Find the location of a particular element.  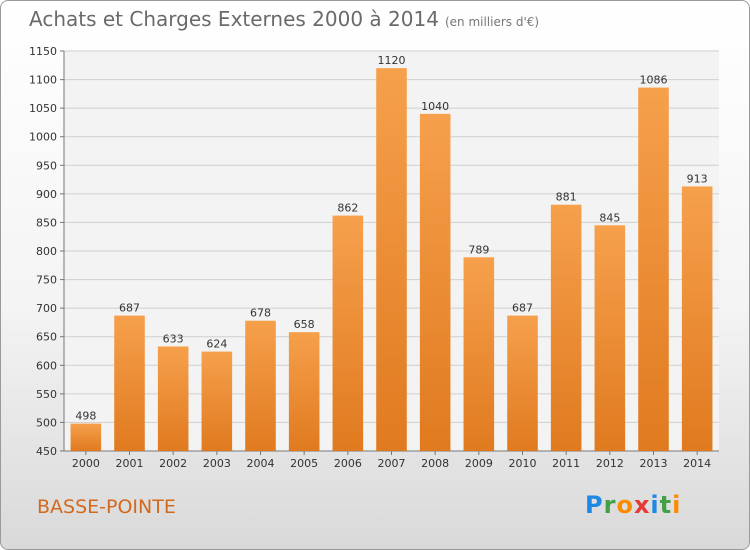

x-tick-label: 2013 is located at coordinates (654, 463).